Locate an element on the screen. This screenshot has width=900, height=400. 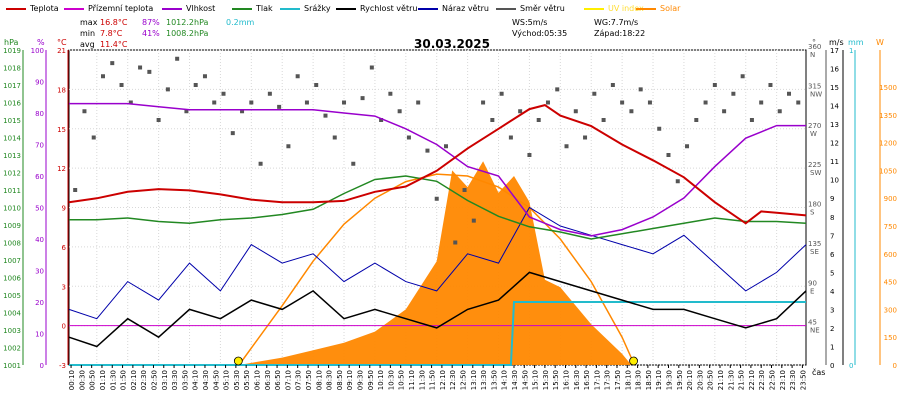
legend-label: Náraz větru is located at coordinates (465, 8).